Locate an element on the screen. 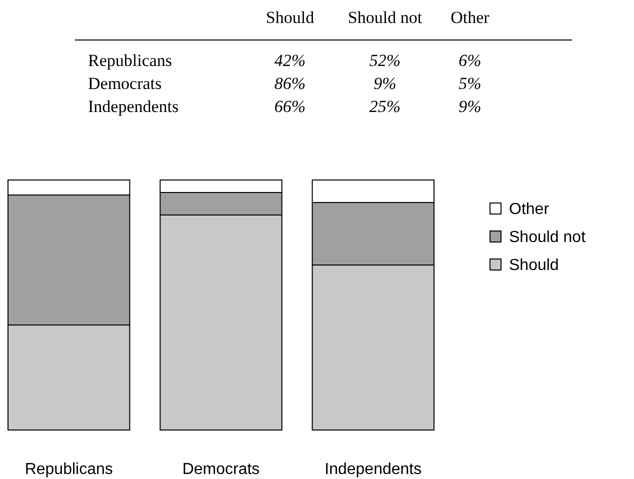  data-label: 52% is located at coordinates (385, 60).